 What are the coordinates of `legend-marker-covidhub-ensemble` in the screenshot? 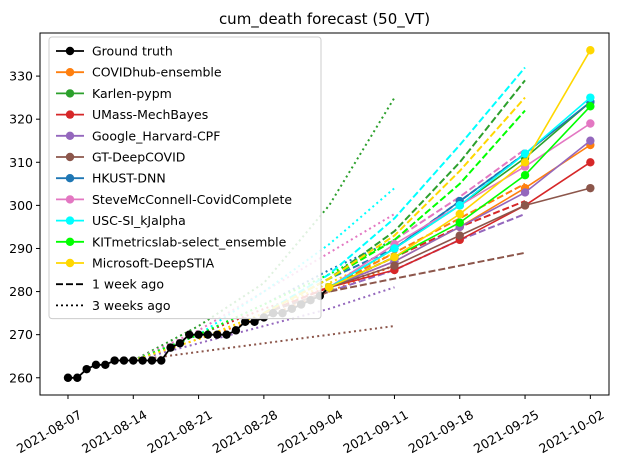 It's located at (70, 72).